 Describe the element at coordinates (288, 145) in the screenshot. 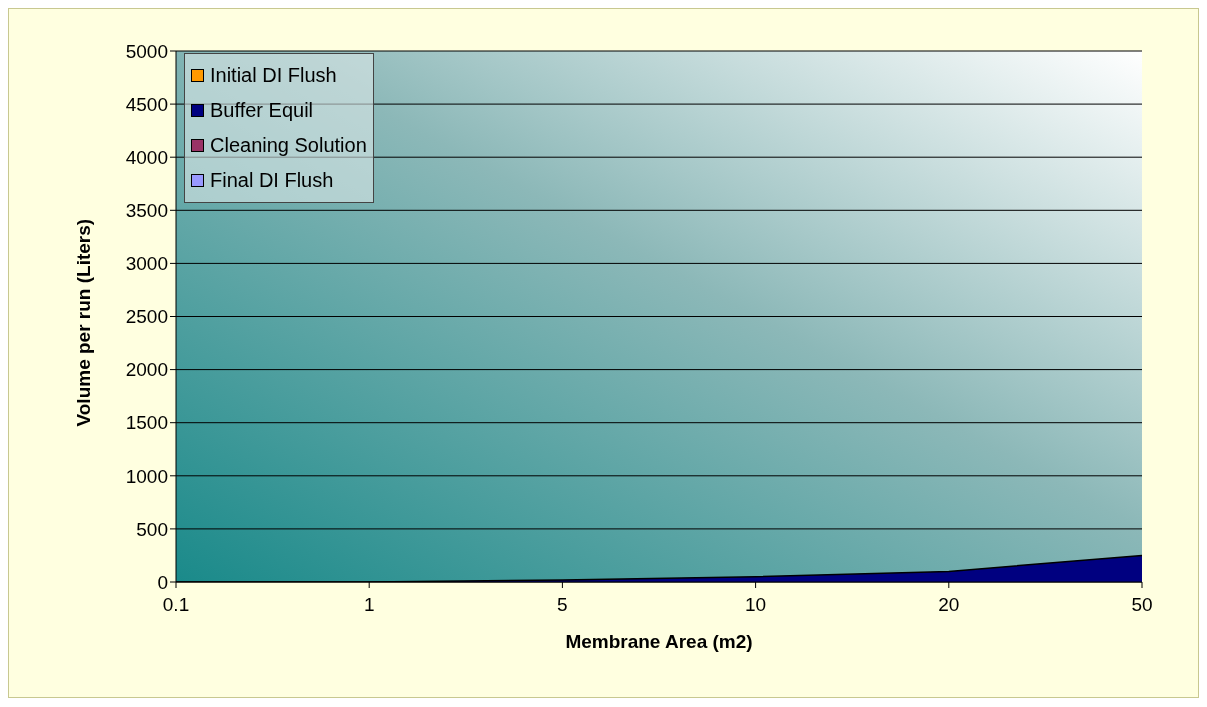

I see `legend-label: Cleaning Solution` at that location.